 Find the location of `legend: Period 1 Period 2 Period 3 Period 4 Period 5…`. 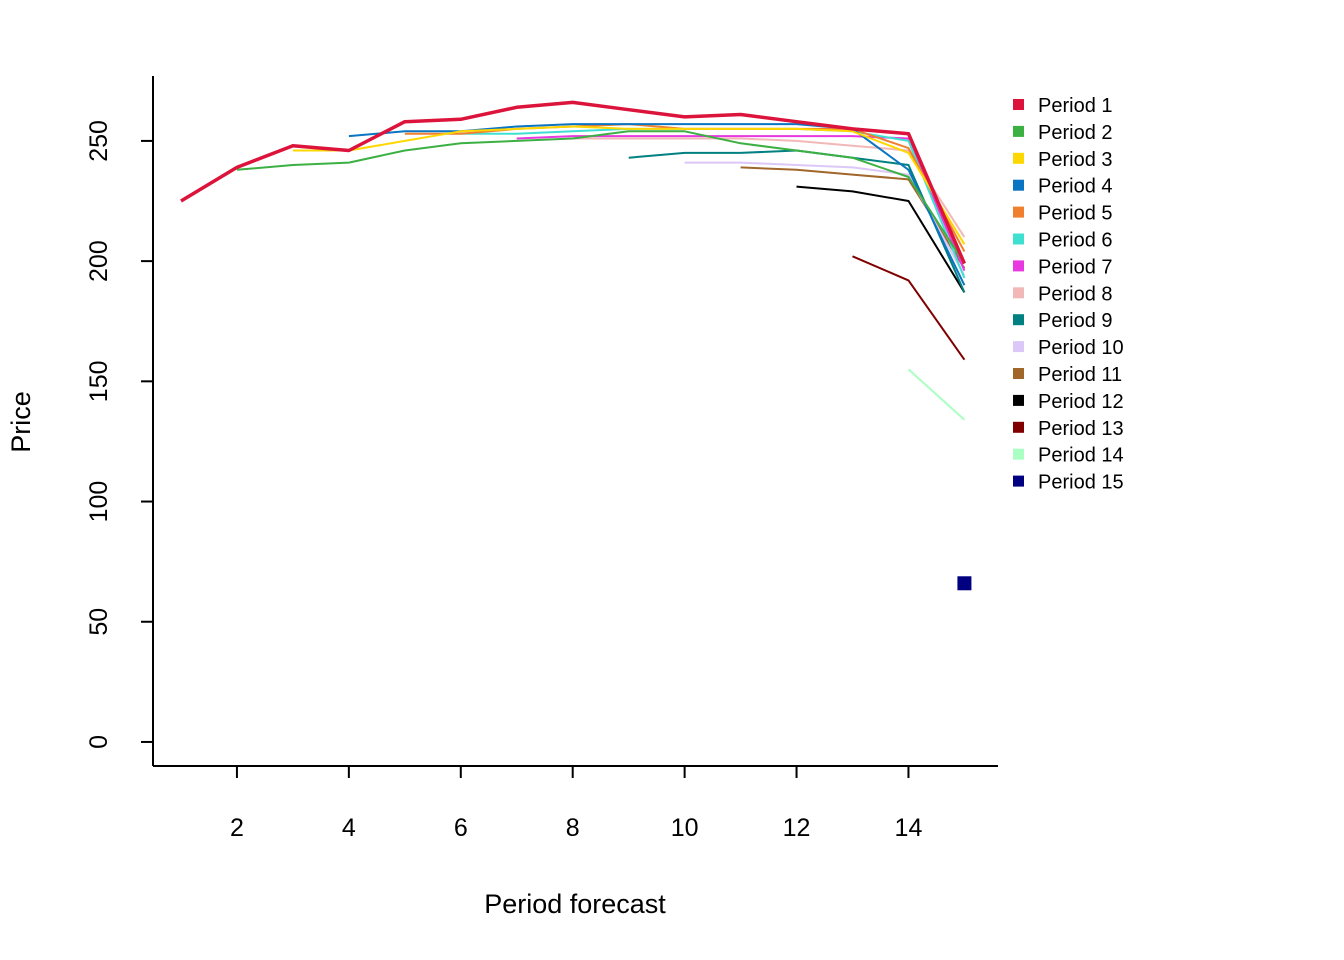

legend: Period 1 Period 2 Period 3 Period 4 Period 5… is located at coordinates (1068, 294).